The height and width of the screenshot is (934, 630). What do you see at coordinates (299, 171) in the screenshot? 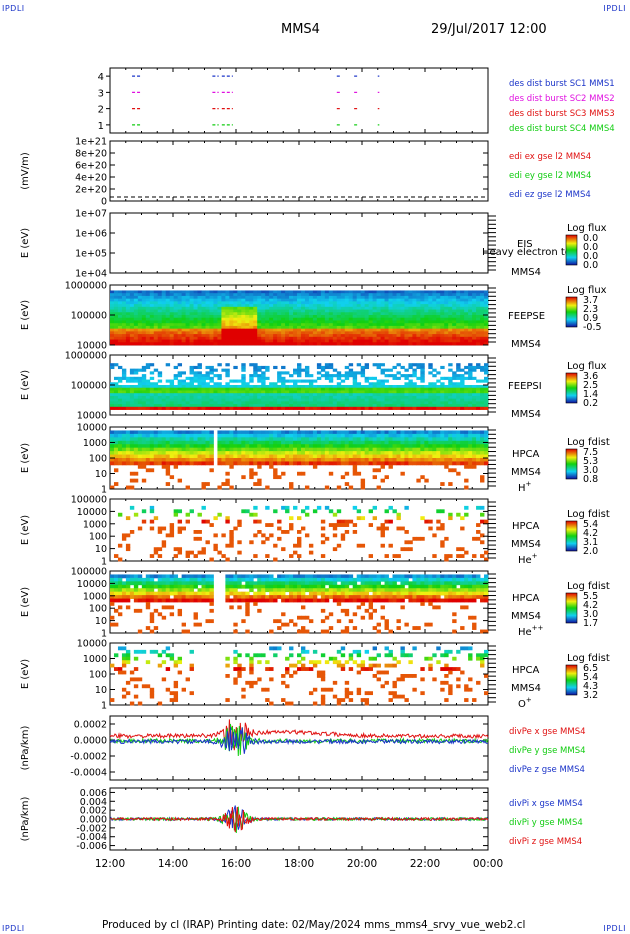
I see `panel-edi` at bounding box center [299, 171].